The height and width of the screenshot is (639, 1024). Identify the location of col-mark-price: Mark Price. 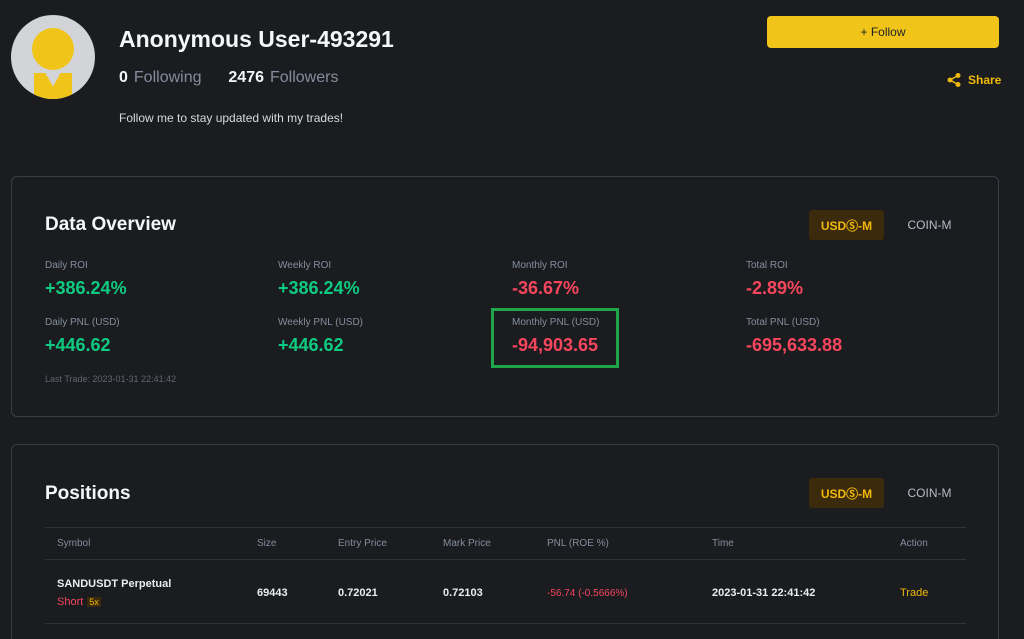
(467, 543).